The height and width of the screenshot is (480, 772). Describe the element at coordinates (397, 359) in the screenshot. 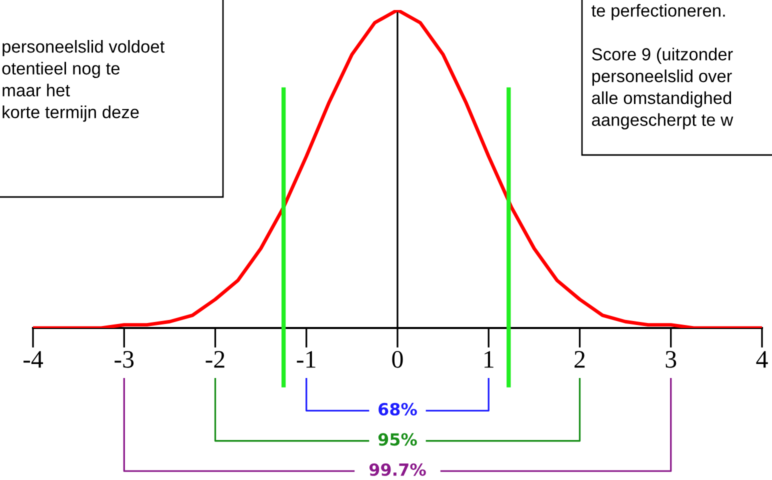

I see `x-tick-label: 0` at that location.